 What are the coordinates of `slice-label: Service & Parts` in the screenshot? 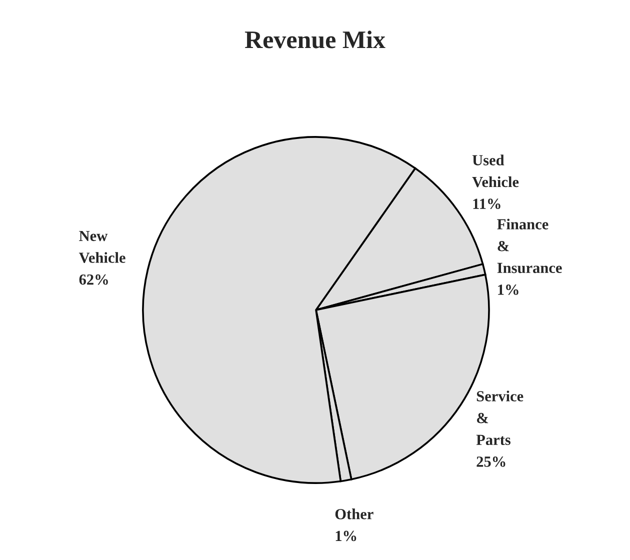 It's located at (500, 418).